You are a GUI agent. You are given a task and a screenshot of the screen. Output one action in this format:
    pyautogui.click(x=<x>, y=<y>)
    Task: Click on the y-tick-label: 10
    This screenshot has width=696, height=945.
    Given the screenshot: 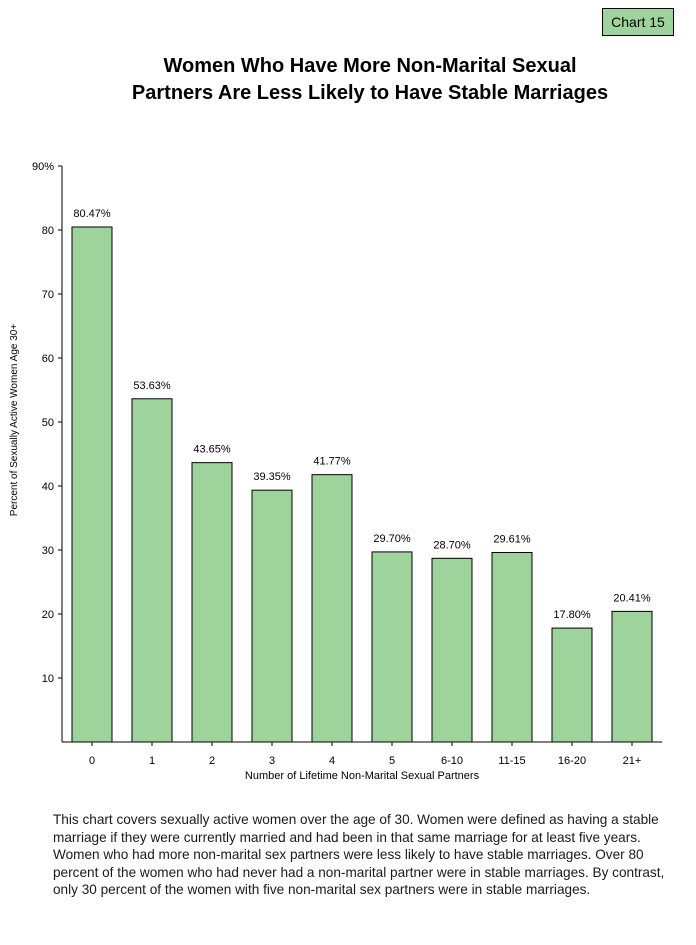 What is the action you would take?
    pyautogui.click(x=48, y=679)
    